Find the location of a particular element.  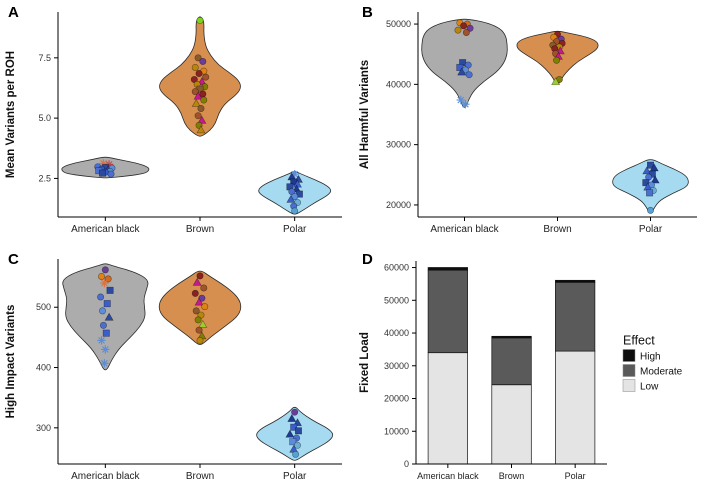

y-axis-title: High Impact Variants is located at coordinates (11, 362).